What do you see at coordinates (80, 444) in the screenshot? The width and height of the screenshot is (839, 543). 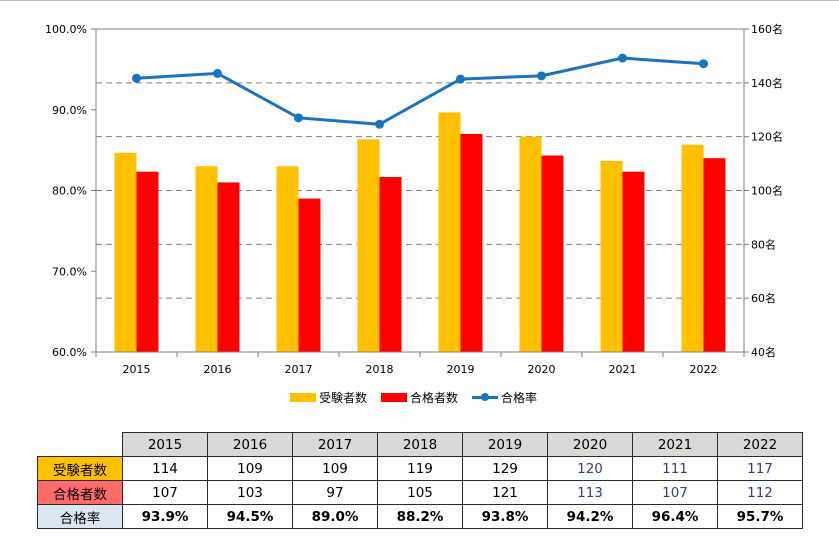 I see `table-corner` at bounding box center [80, 444].